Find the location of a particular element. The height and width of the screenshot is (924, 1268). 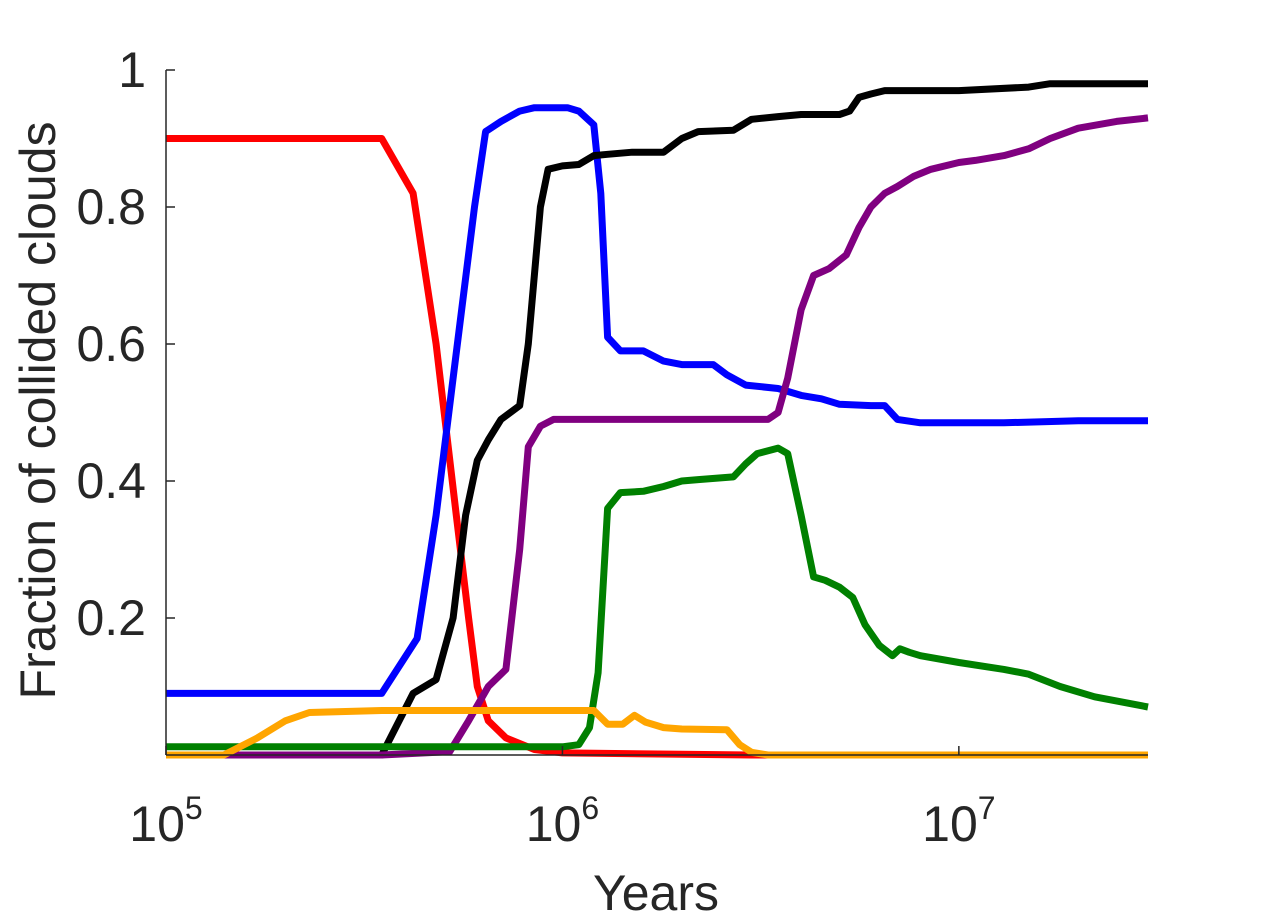

y-tick-label: 0.8 is located at coordinates (111, 207).